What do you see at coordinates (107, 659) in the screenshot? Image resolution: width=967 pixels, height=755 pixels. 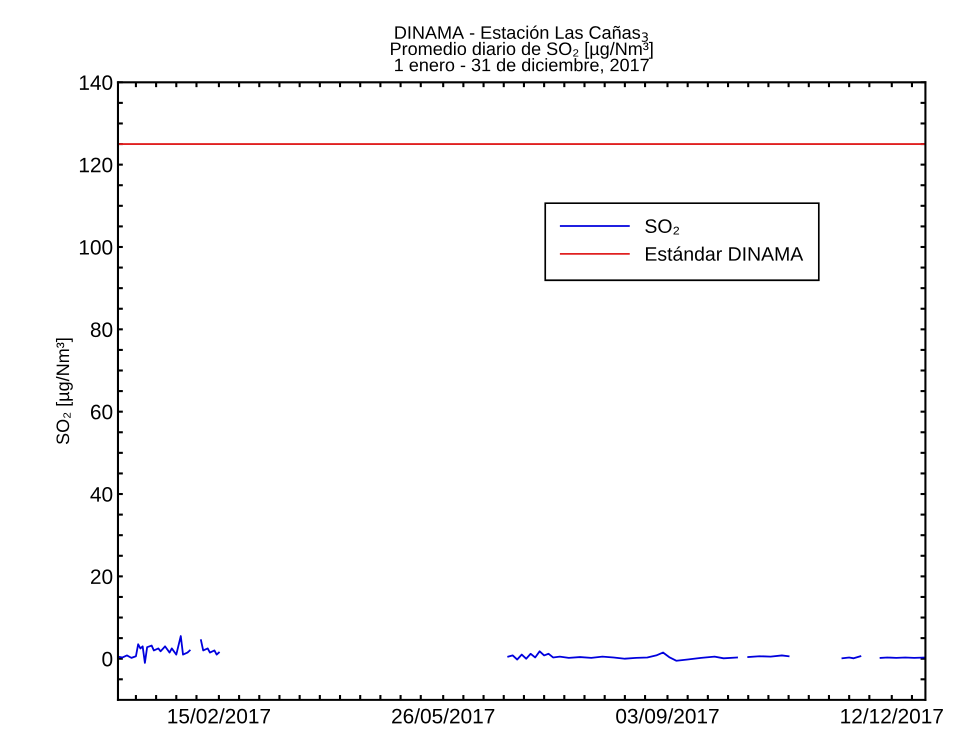 I see `y-tick-label: 0` at bounding box center [107, 659].